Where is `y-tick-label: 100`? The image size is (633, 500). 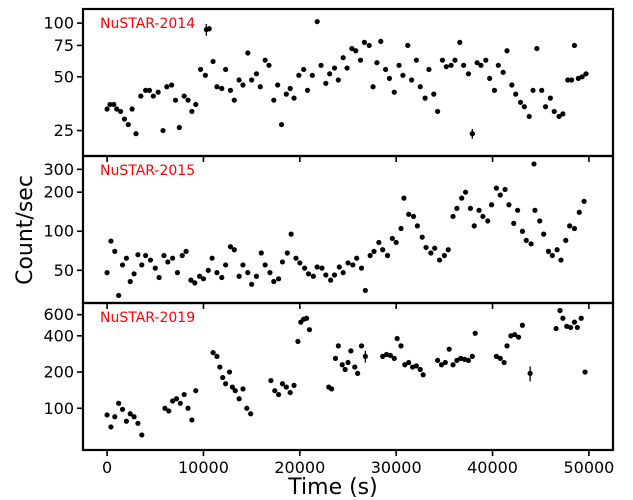
y-tick-label: 100 is located at coordinates (58, 23).